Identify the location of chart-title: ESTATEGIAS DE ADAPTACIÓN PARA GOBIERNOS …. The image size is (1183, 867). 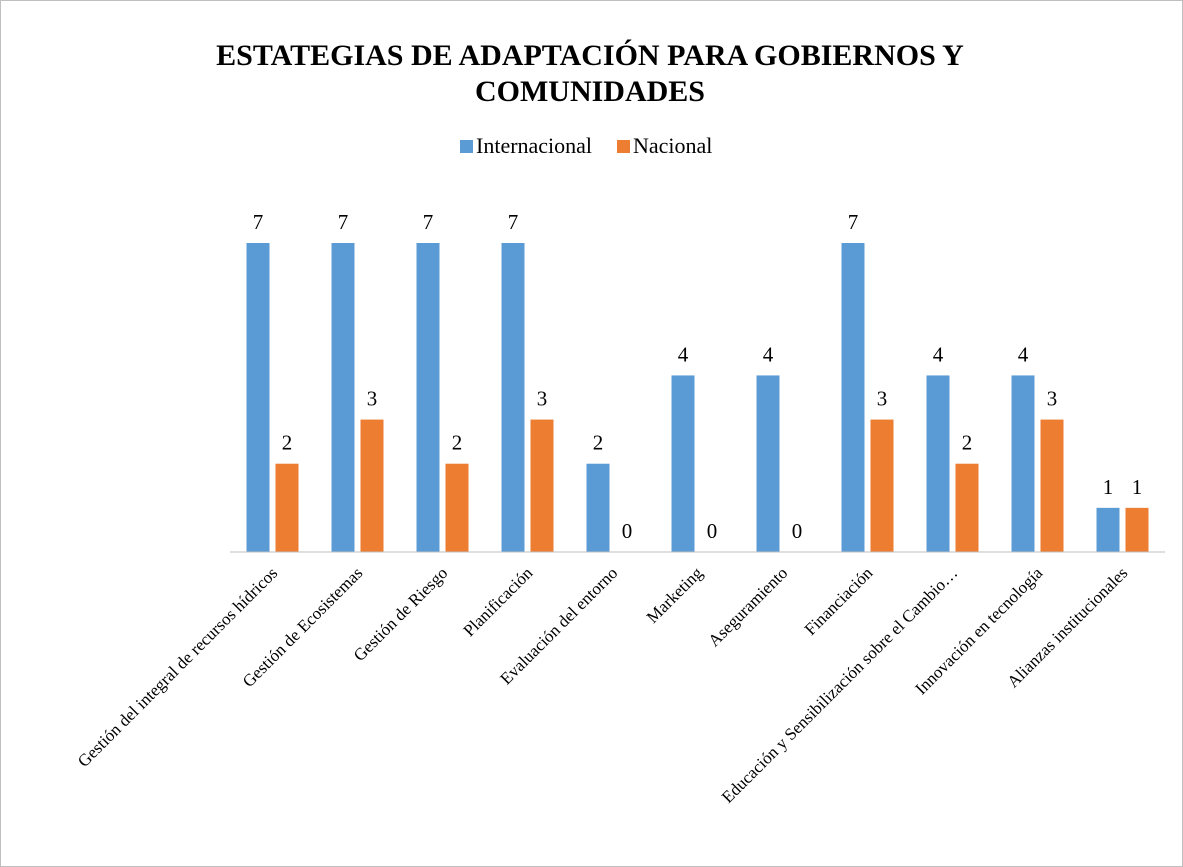
(590, 73).